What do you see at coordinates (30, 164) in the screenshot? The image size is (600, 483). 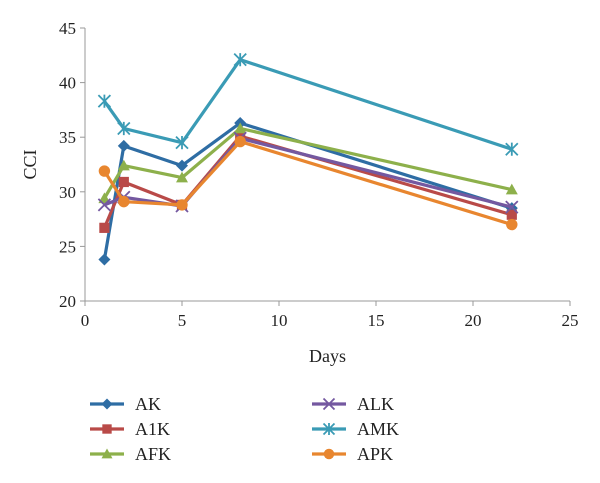 I see `y-axis-label: CCI` at bounding box center [30, 164].